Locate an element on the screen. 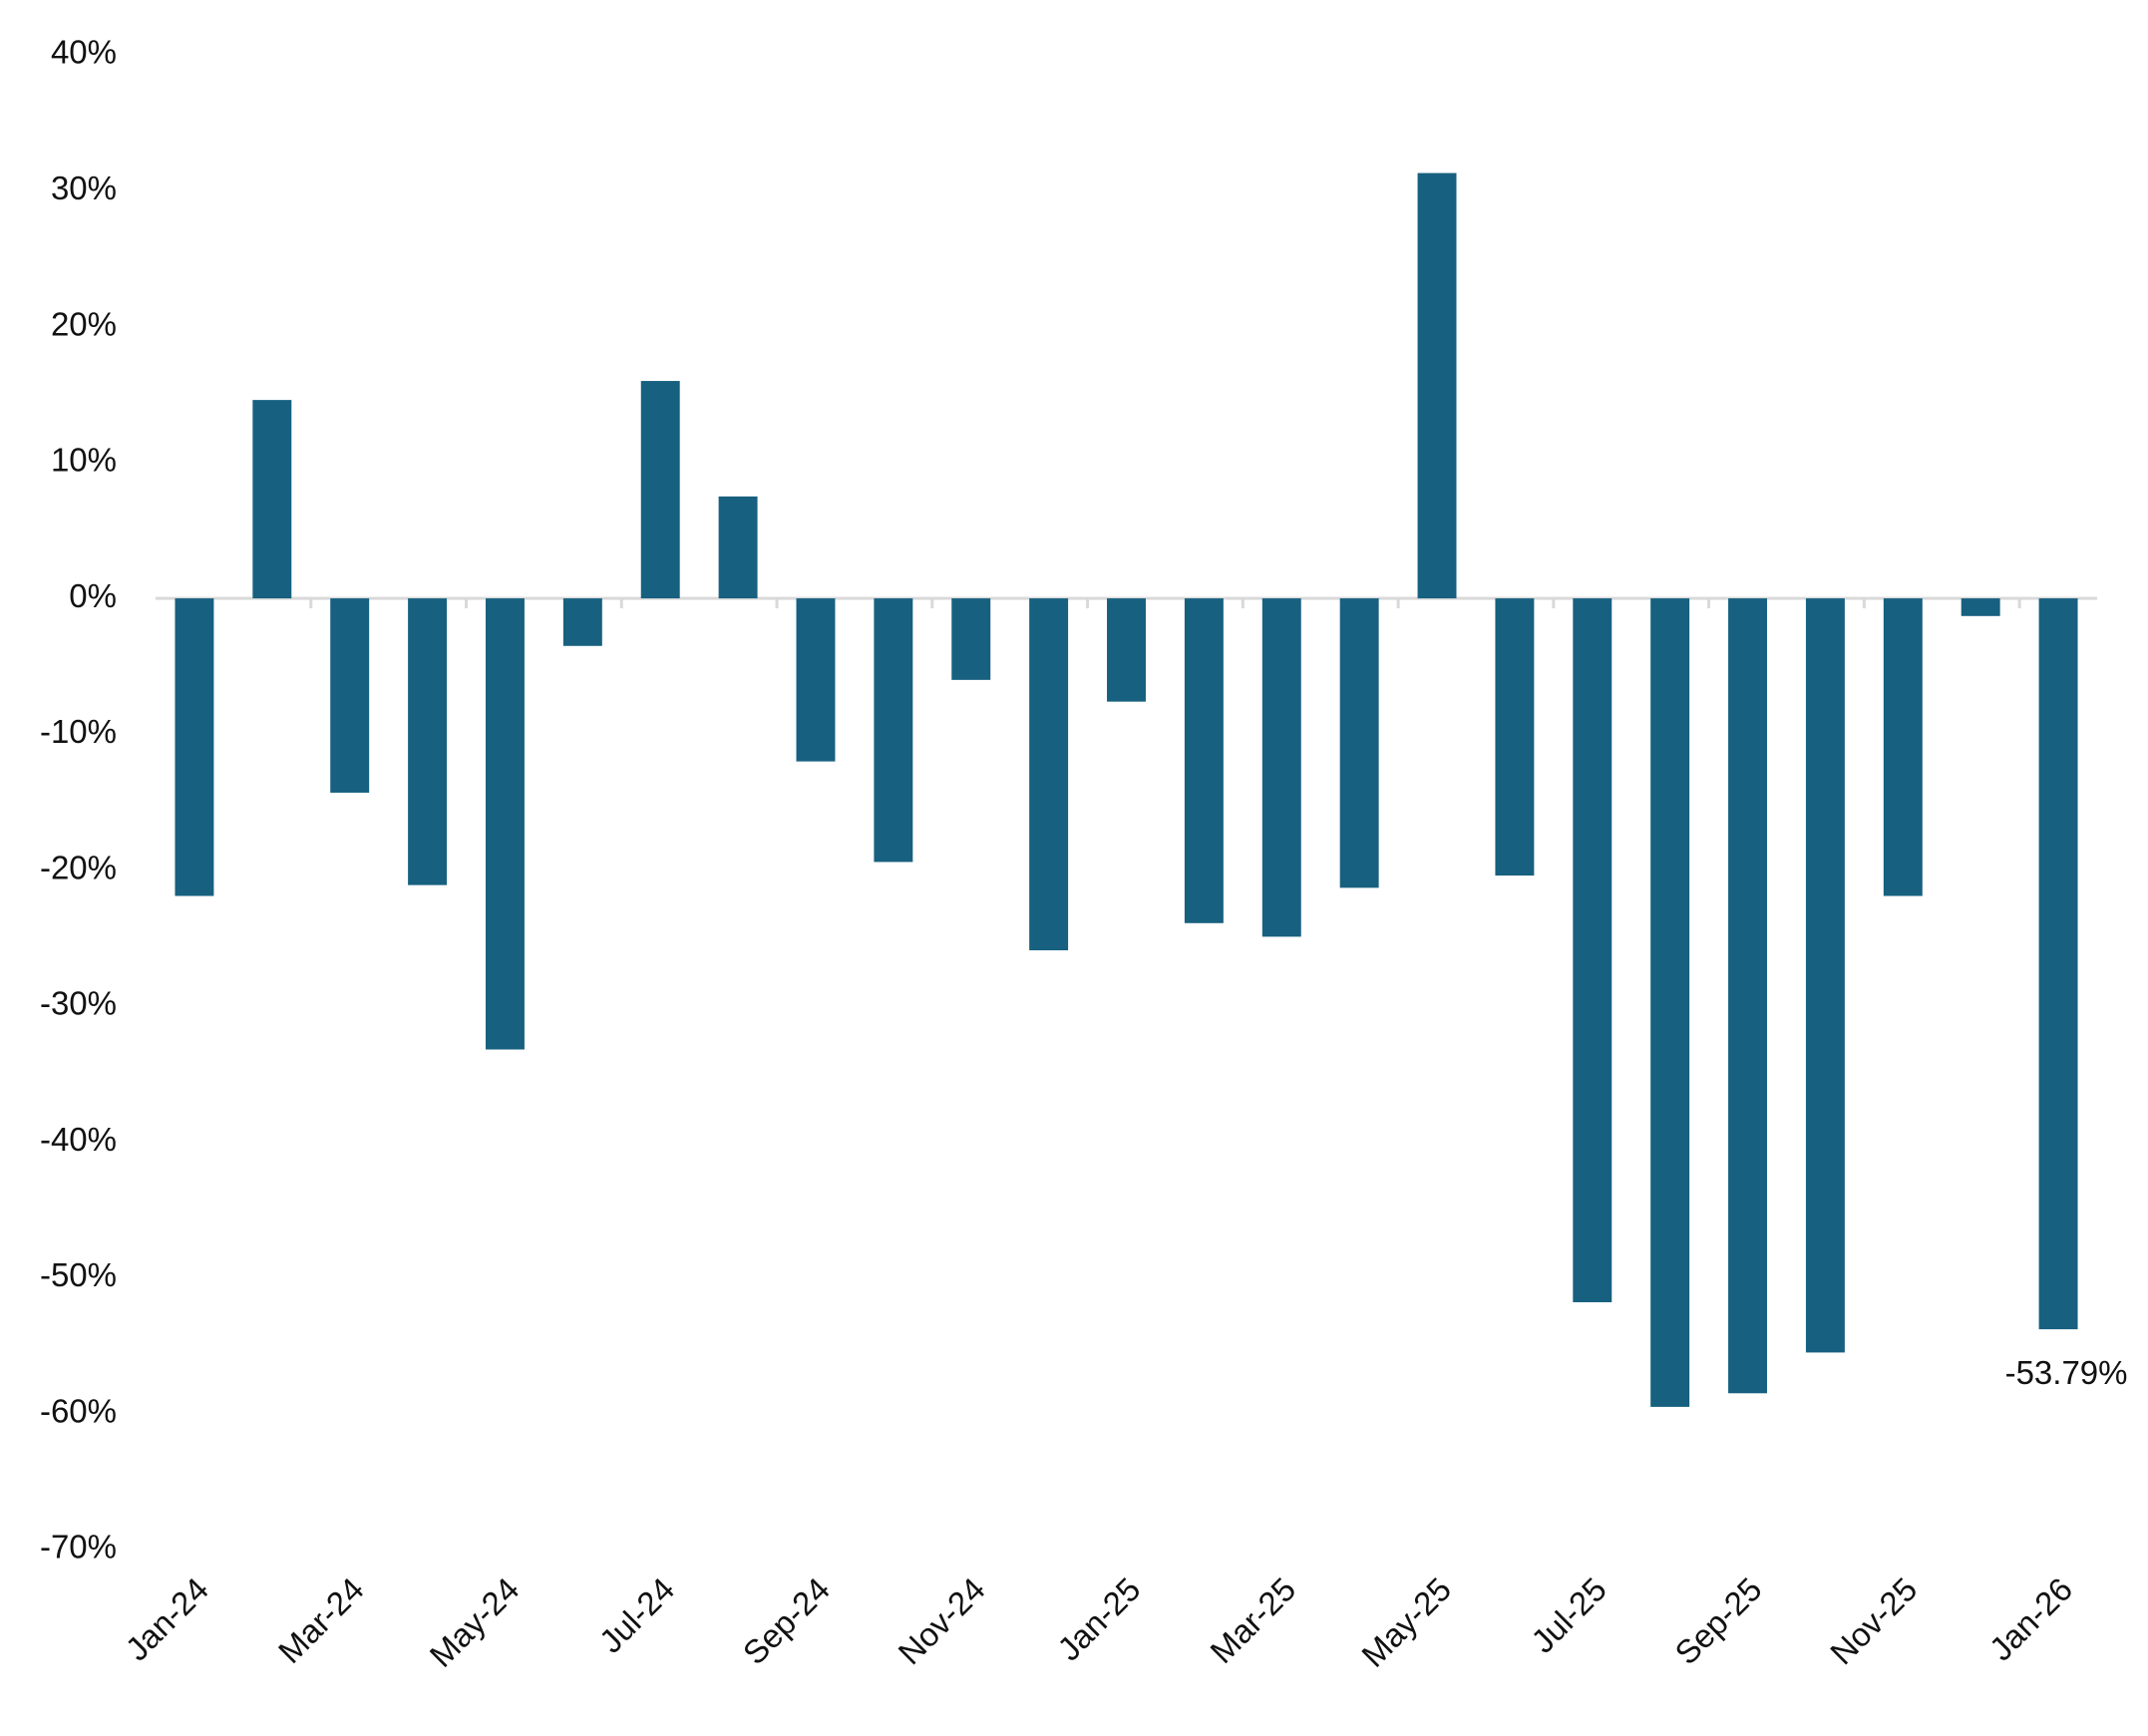 The image size is (2148, 1736). y-tick-label: -70% is located at coordinates (78, 1547).